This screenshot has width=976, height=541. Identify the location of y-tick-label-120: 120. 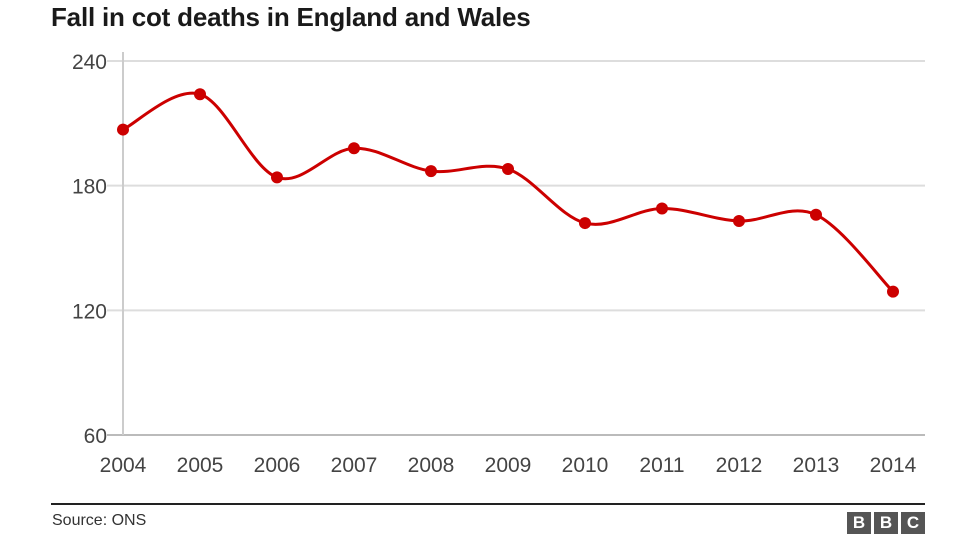
(89, 311).